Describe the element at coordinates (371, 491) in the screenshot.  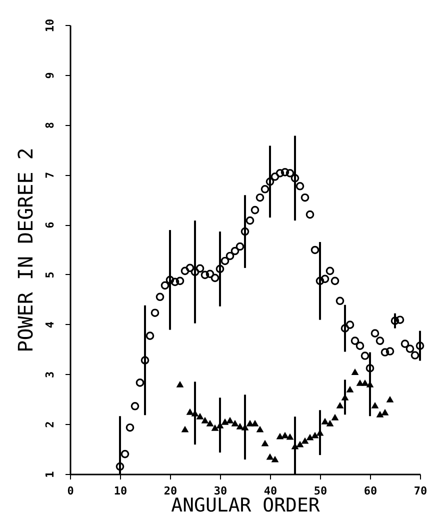
I see `x-tick-label: 60` at that location.